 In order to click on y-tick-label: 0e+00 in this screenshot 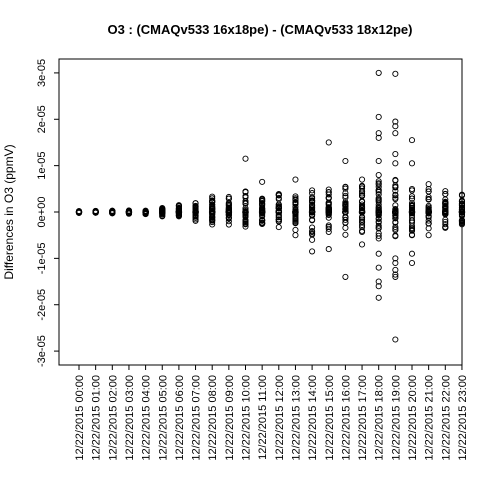, I will do `click(42, 212)`.